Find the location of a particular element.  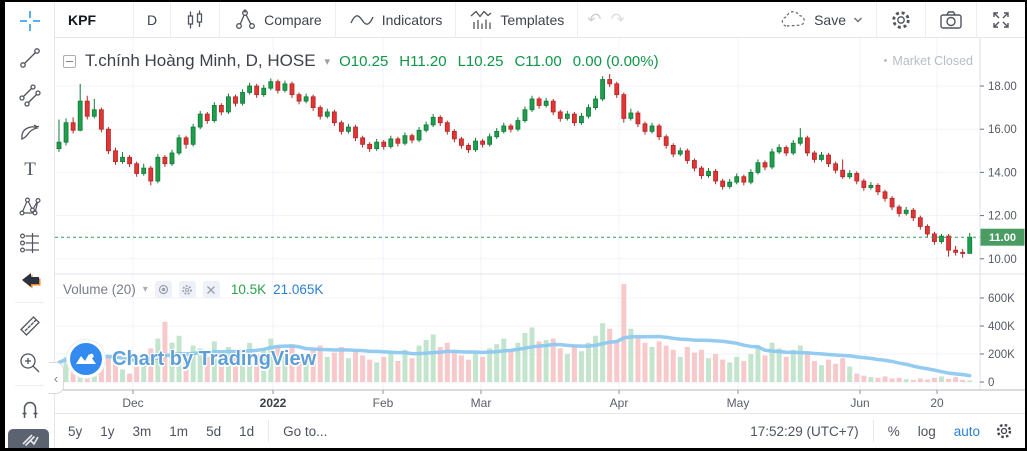

interval-button: D is located at coordinates (152, 20).